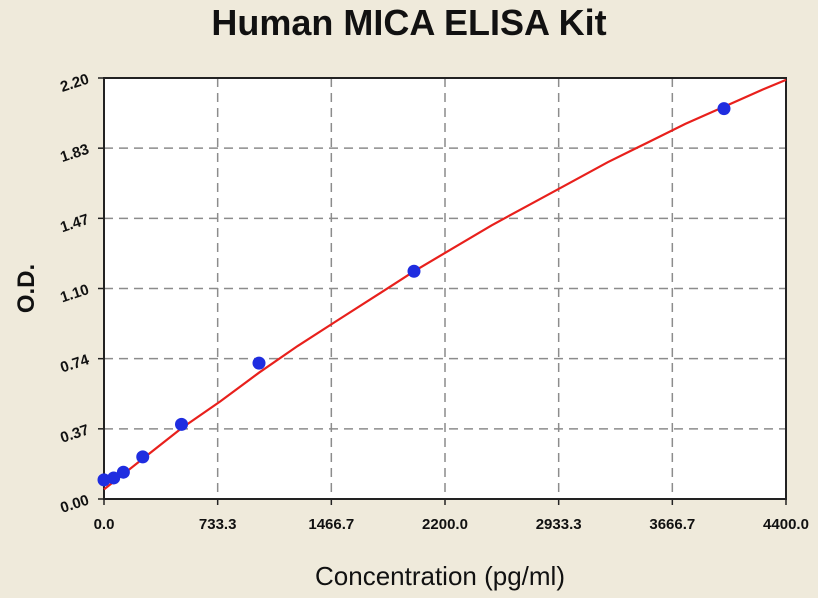 This screenshot has width=818, height=598. What do you see at coordinates (559, 524) in the screenshot?
I see `x-tick-label: 2933.3` at bounding box center [559, 524].